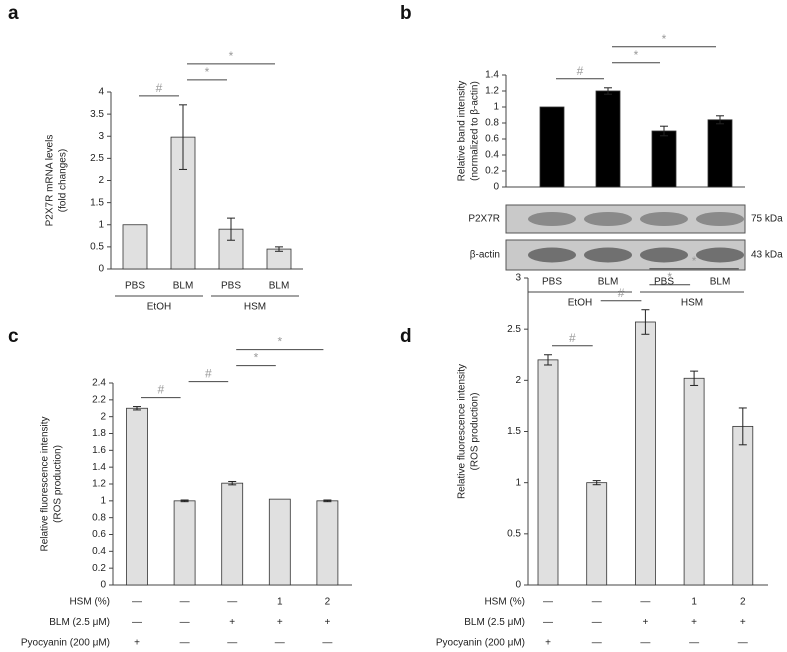 The height and width of the screenshot is (652, 787). I want to click on y-axis-label: (normalized to β-actin), so click(475, 131).